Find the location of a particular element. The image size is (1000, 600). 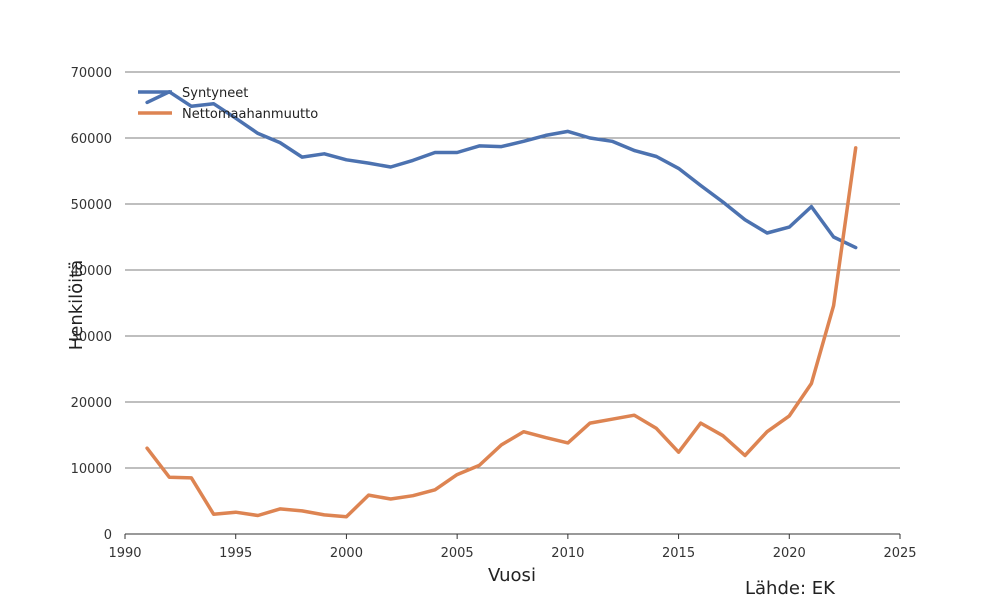

x-tick-label: 1990 is located at coordinates (124, 553).